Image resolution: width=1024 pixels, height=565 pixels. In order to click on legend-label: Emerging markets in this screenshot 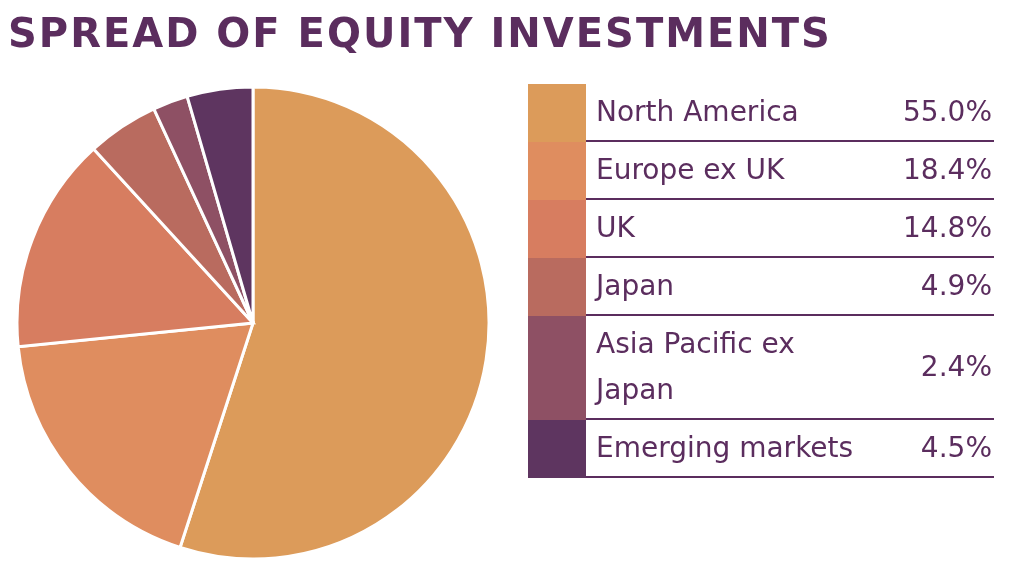, I will do `click(725, 448)`.